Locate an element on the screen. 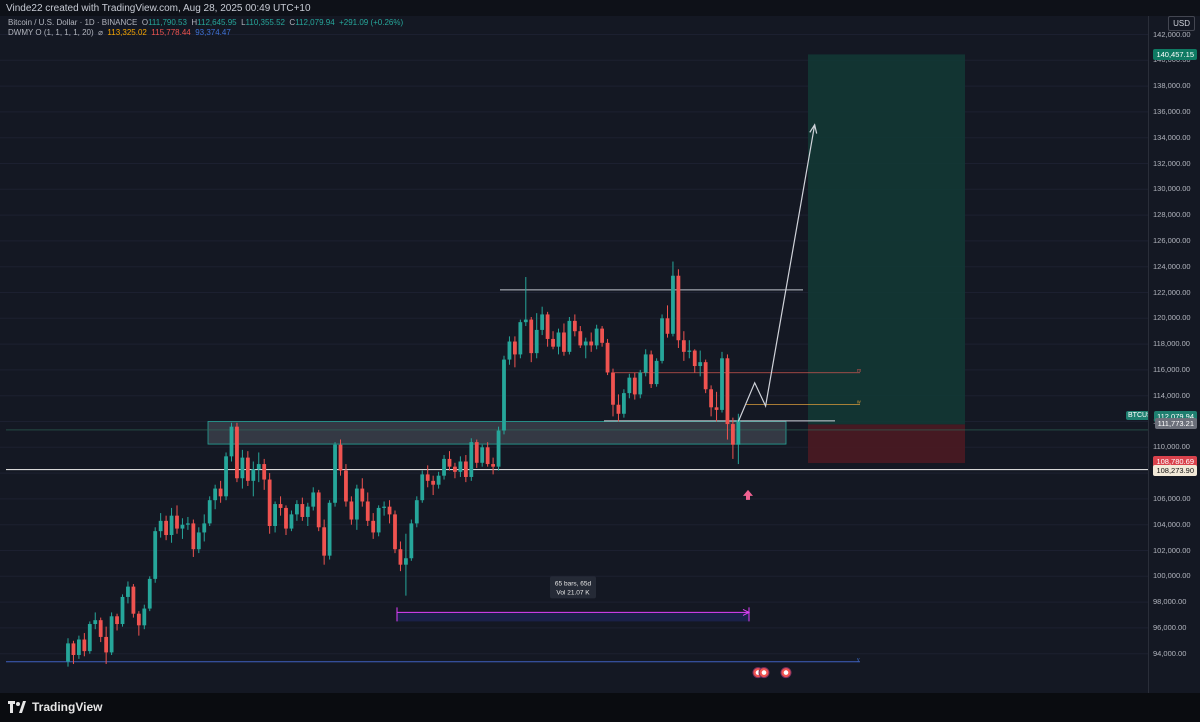  price-tick-label: 120,000.00 is located at coordinates (1172, 318).